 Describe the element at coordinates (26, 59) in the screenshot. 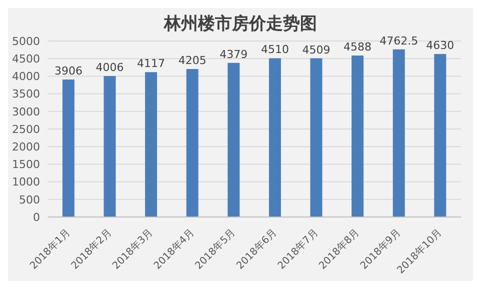

I see `y-tick-label: 4500` at that location.